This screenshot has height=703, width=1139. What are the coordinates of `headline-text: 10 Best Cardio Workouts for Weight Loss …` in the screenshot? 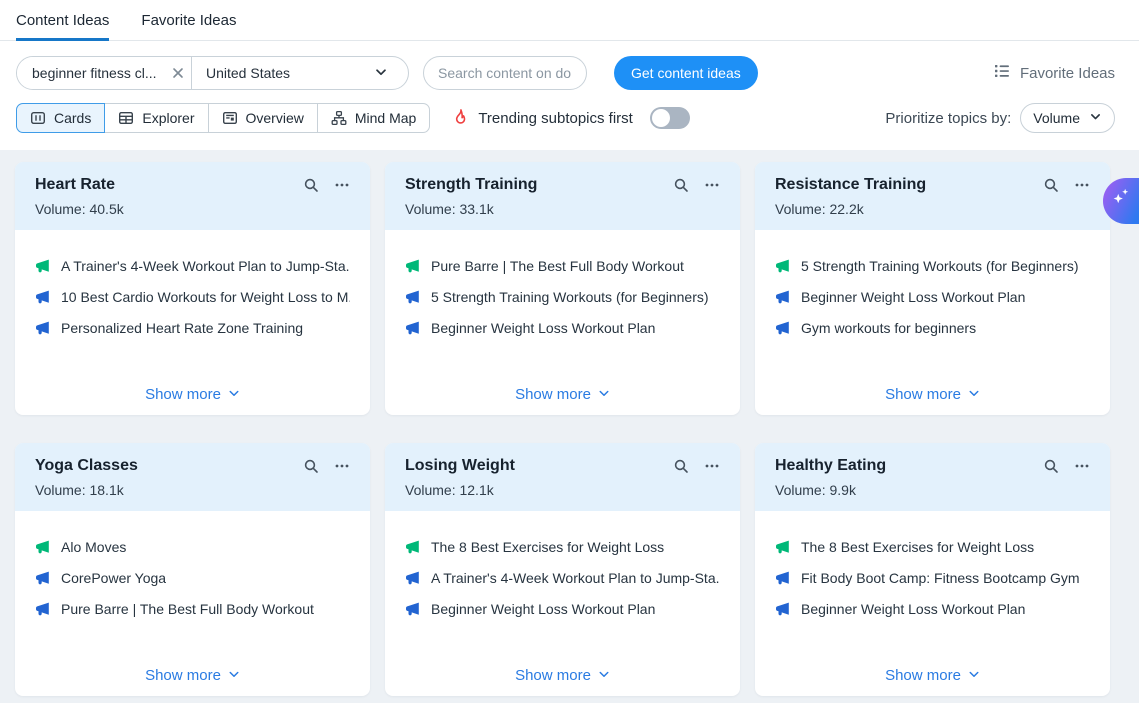 It's located at (205, 297).